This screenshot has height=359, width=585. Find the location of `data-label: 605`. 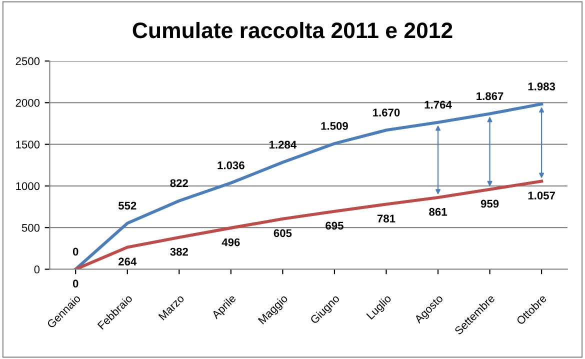

data-label: 605 is located at coordinates (283, 233).